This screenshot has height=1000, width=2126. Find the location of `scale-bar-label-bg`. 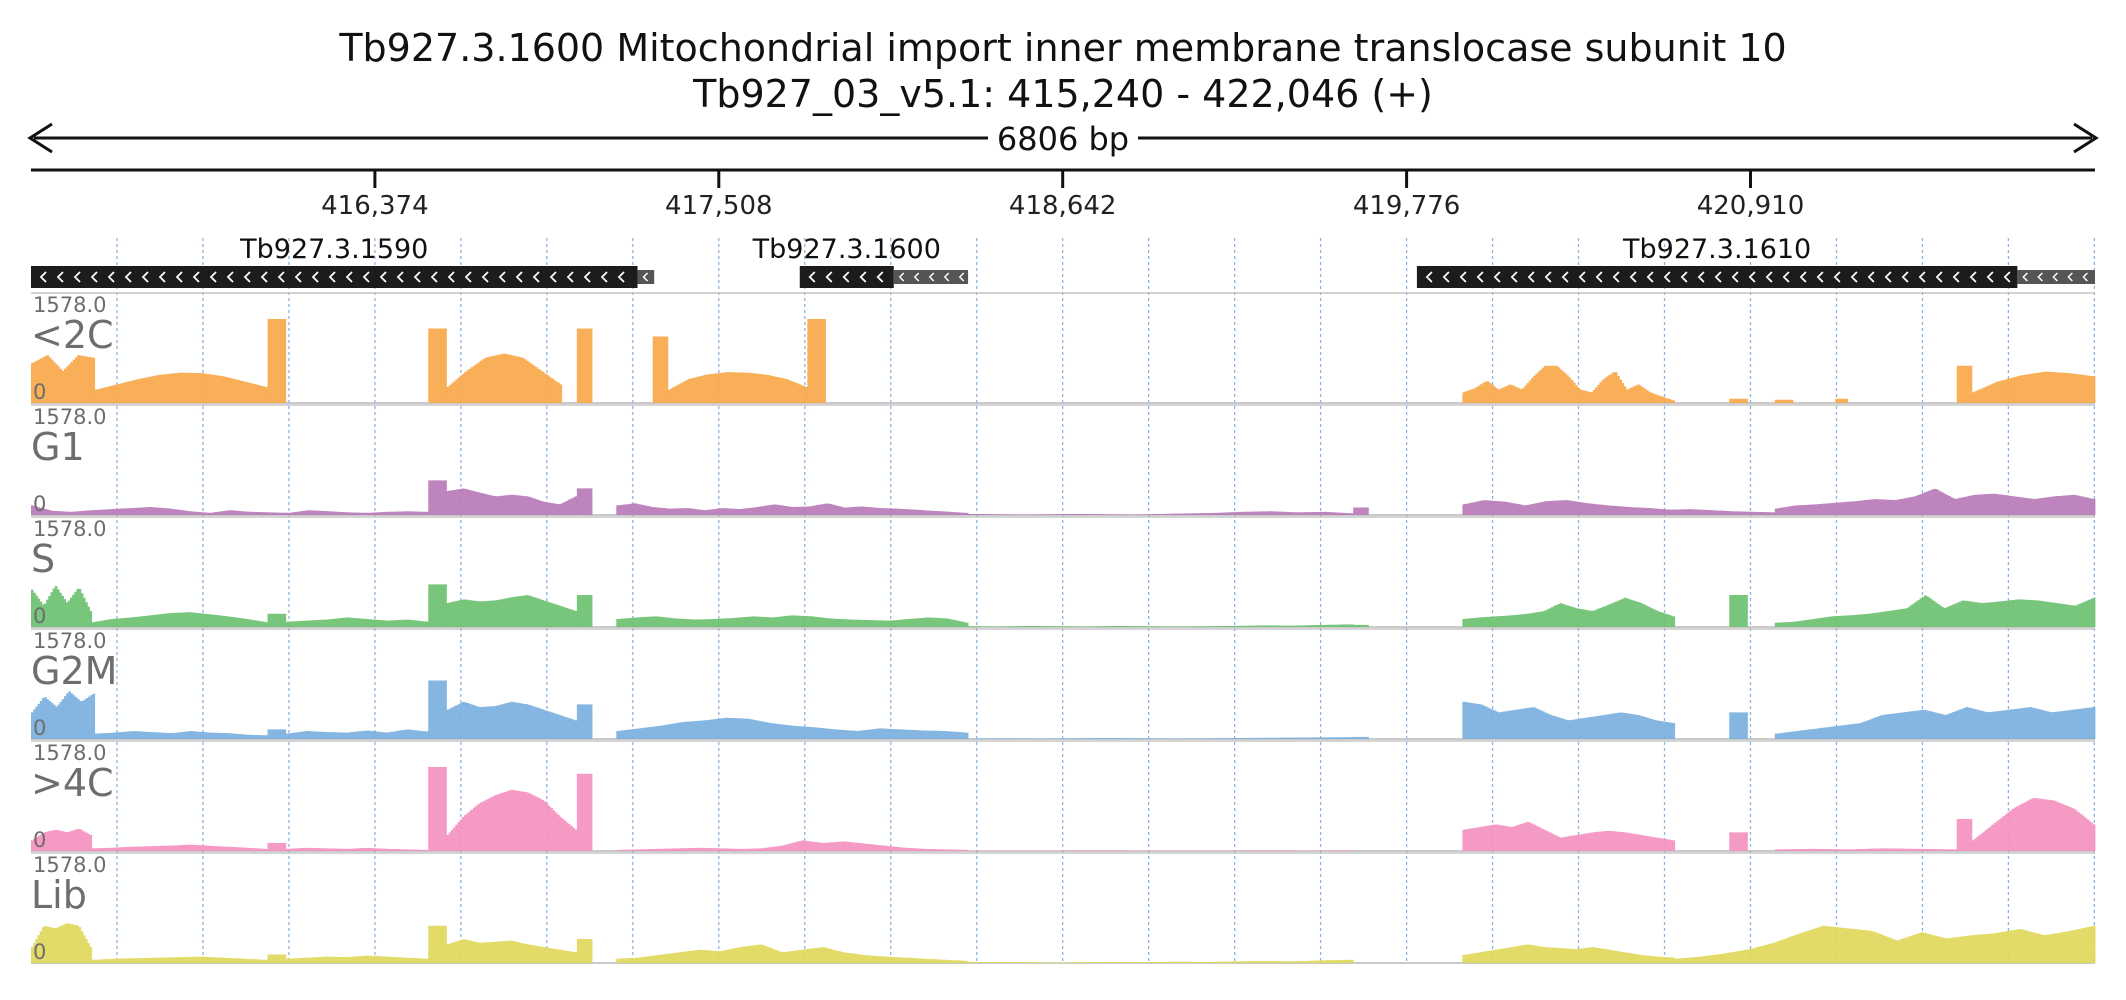

scale-bar-label-bg is located at coordinates (1063, 138).